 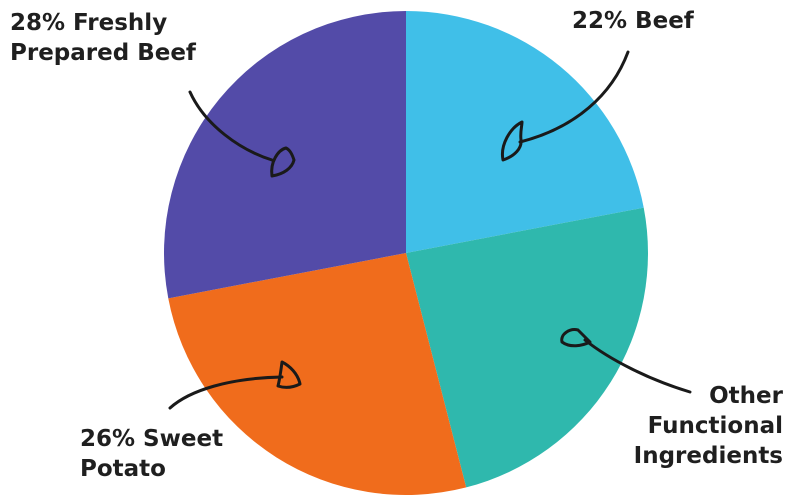 I want to click on arrowhead-beef, so click(x=512, y=141).